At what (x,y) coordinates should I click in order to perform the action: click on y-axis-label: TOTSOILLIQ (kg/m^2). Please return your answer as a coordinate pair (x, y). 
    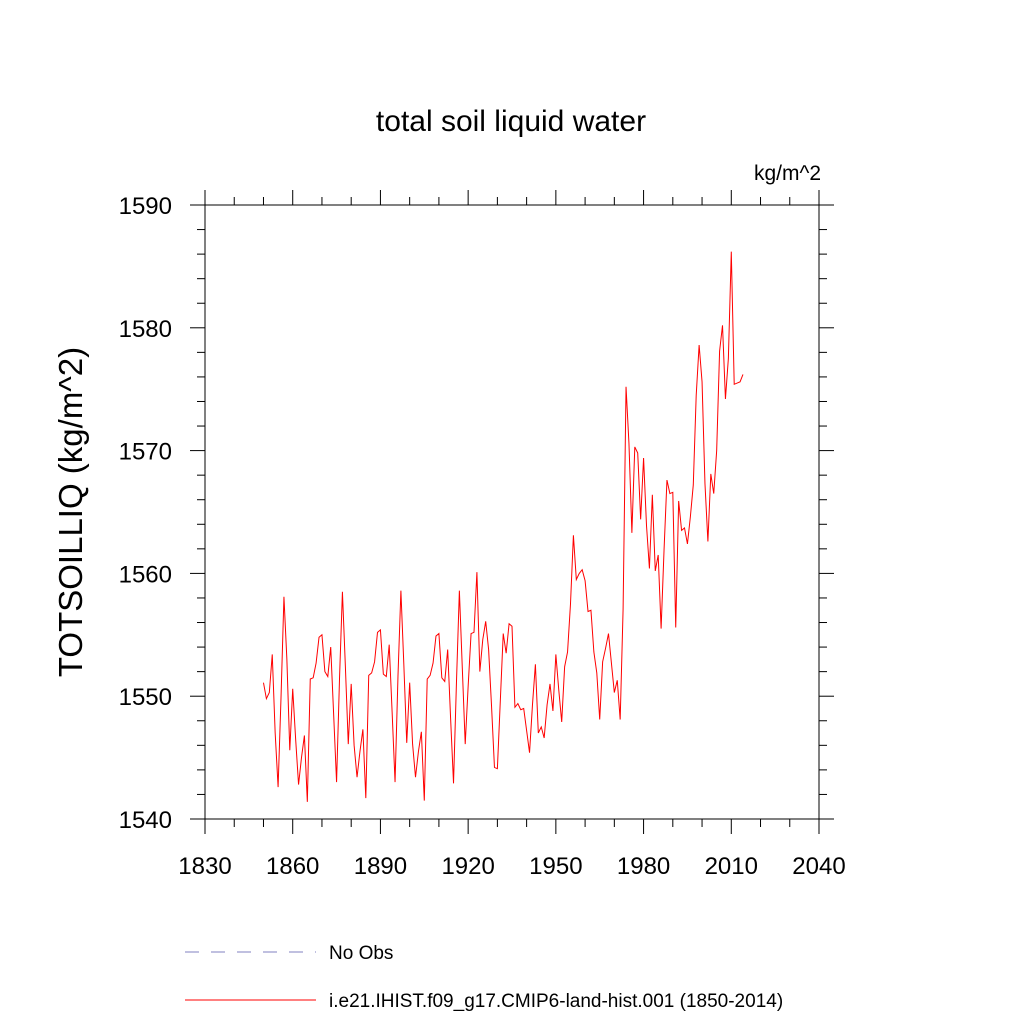
    Looking at the image, I should click on (70, 512).